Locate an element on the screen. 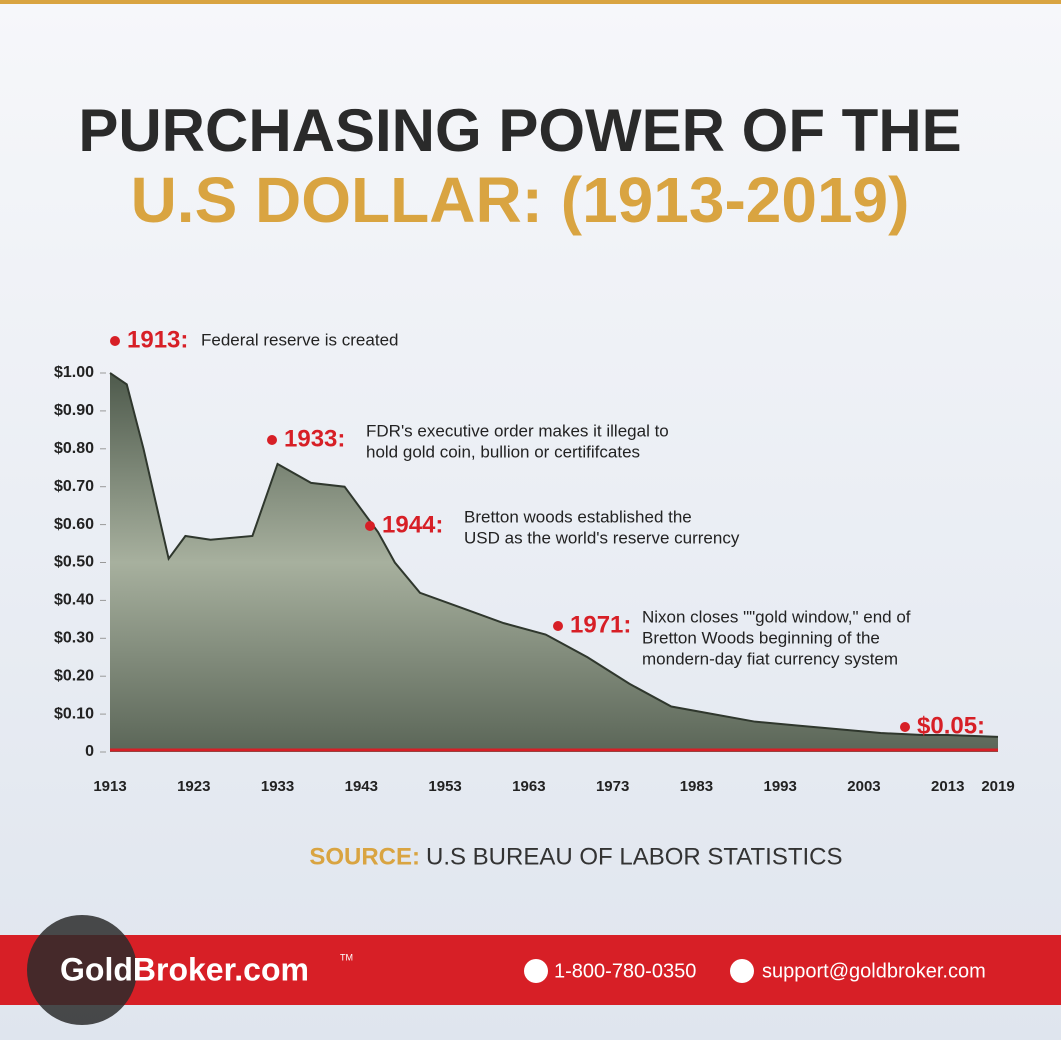 The image size is (1061, 1045). x-tick-label: 1913 is located at coordinates (109, 786).